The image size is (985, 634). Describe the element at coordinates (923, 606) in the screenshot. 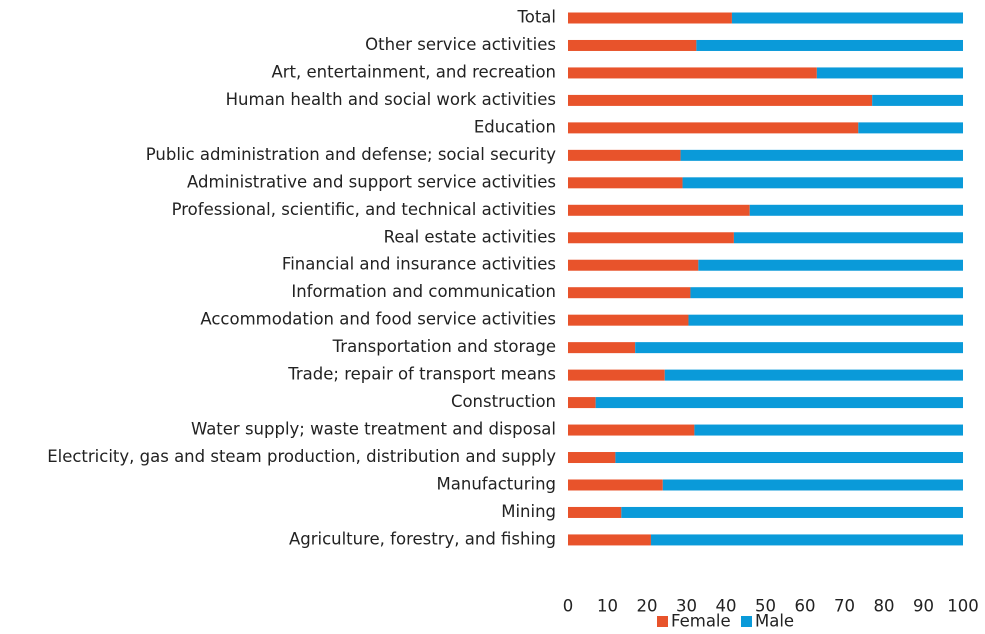

I see `x-tick-label: 90` at that location.